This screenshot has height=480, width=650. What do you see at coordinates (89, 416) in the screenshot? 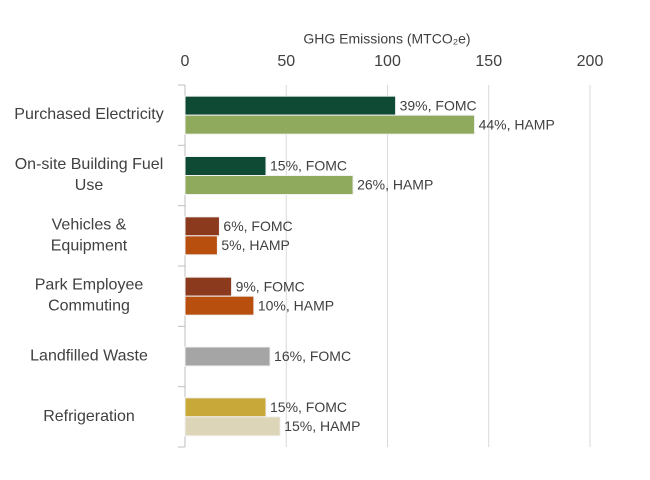
I see `category-label: Refrigeration` at bounding box center [89, 416].